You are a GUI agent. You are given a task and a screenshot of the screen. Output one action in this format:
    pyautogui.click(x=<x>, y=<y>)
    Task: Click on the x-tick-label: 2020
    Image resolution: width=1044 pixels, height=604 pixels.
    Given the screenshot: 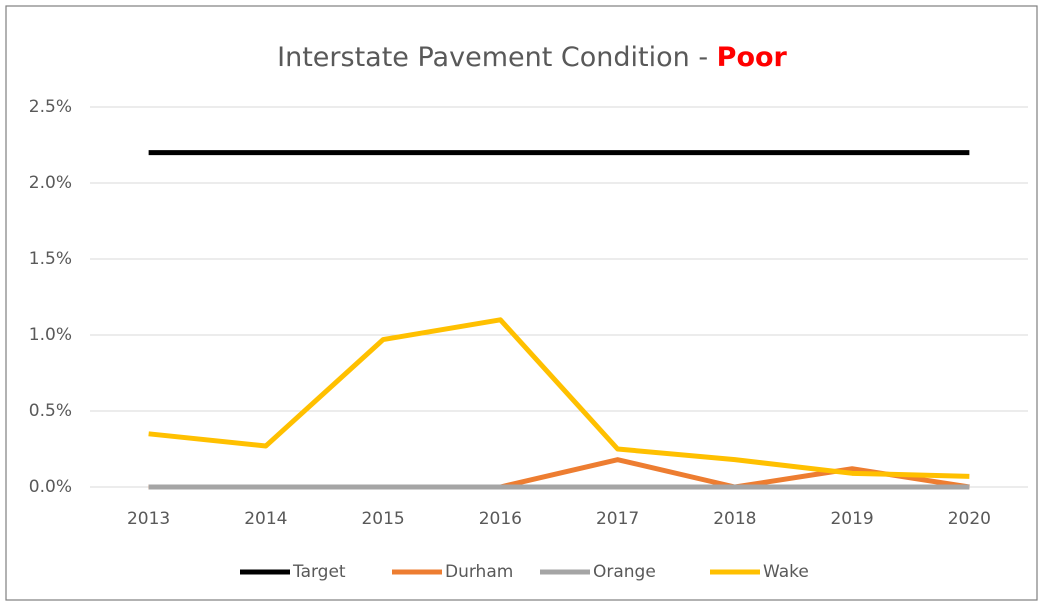 What is the action you would take?
    pyautogui.click(x=969, y=519)
    